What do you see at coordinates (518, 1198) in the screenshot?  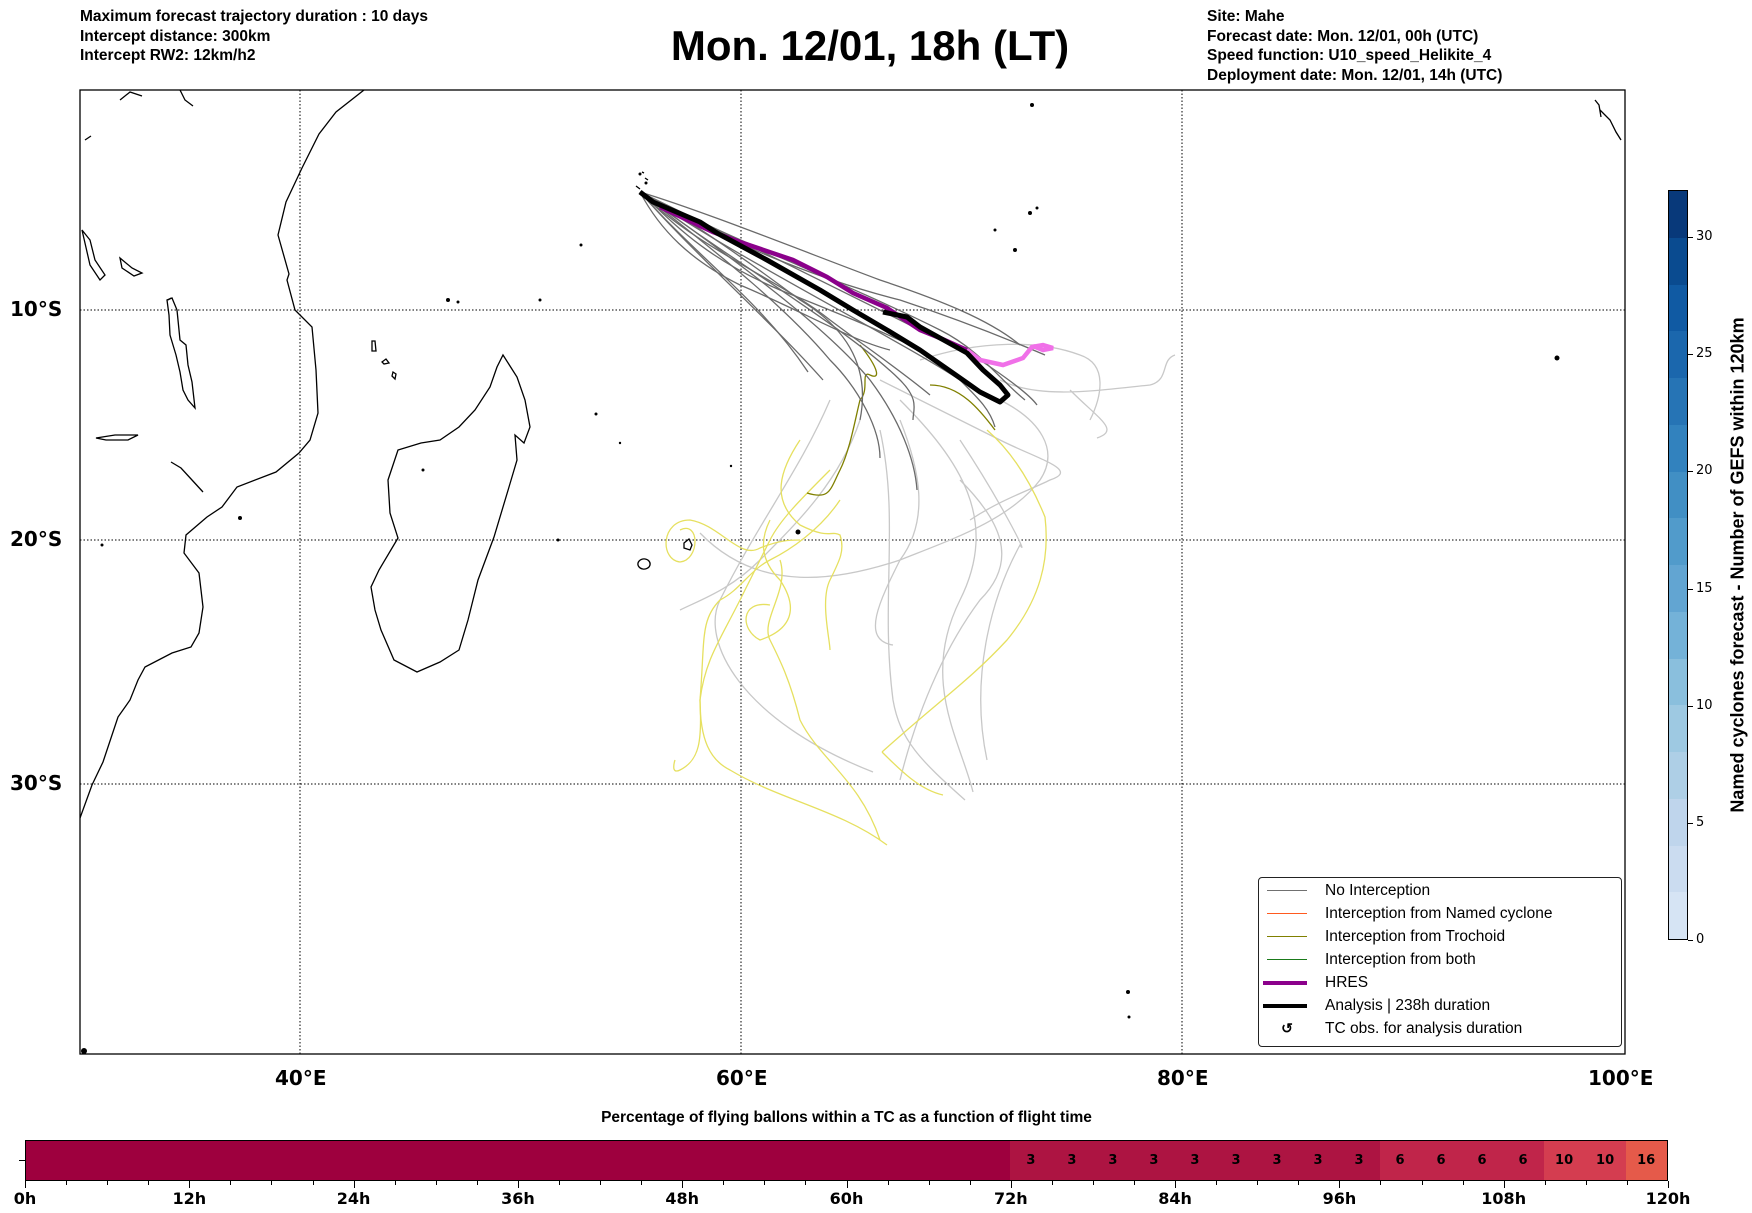 I see `bar-x-tick-label: 36h` at bounding box center [518, 1198].